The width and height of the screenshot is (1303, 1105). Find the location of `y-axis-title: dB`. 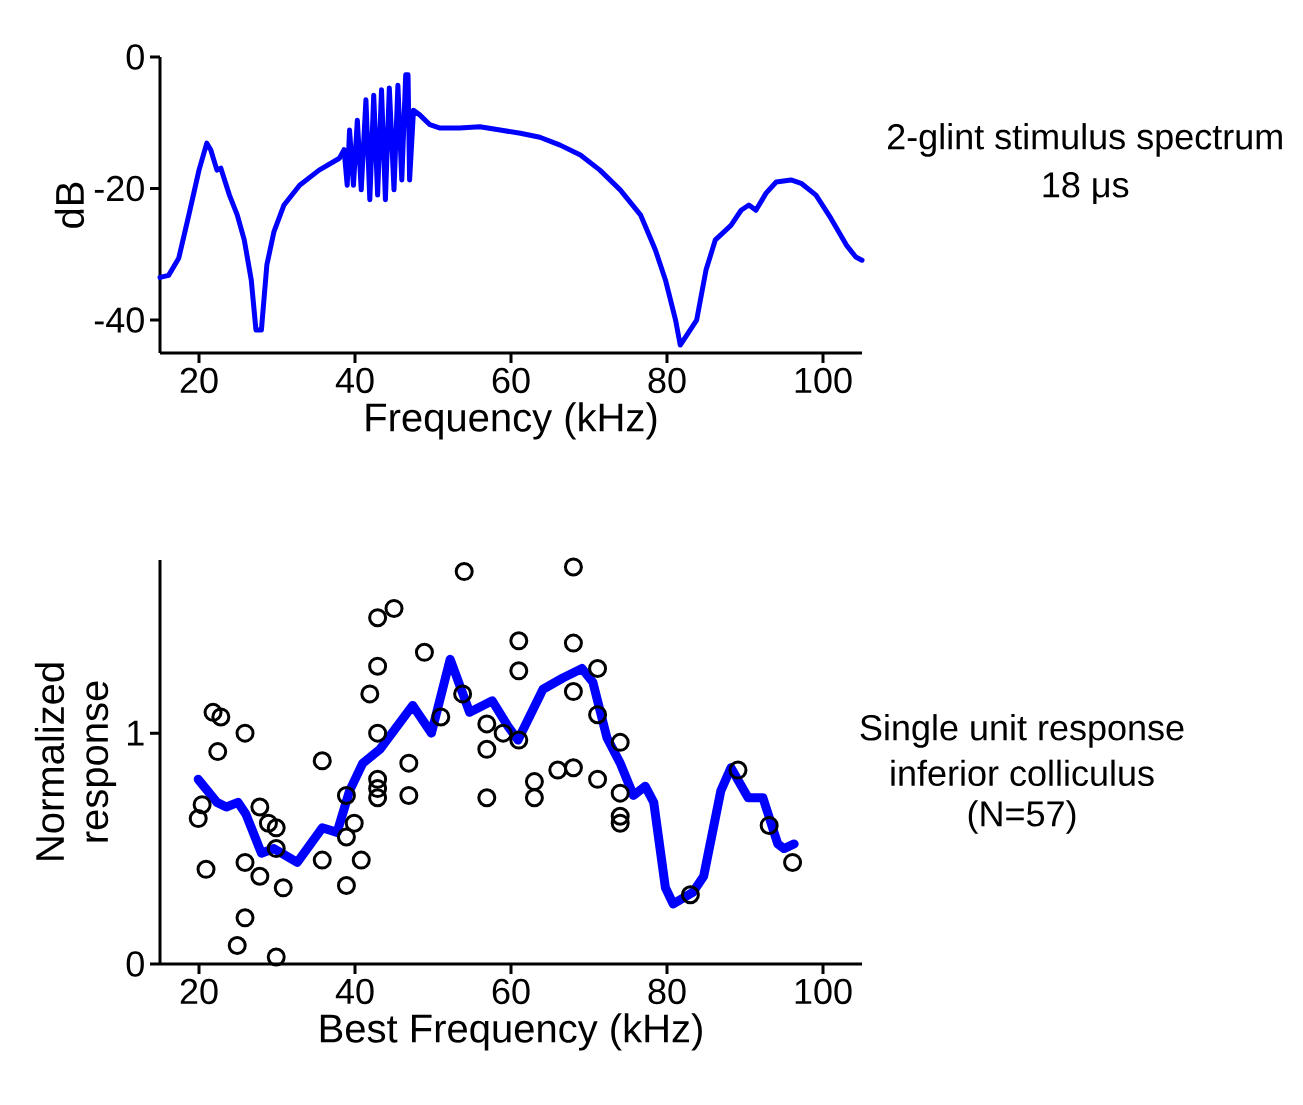

y-axis-title: dB is located at coordinates (69, 205).